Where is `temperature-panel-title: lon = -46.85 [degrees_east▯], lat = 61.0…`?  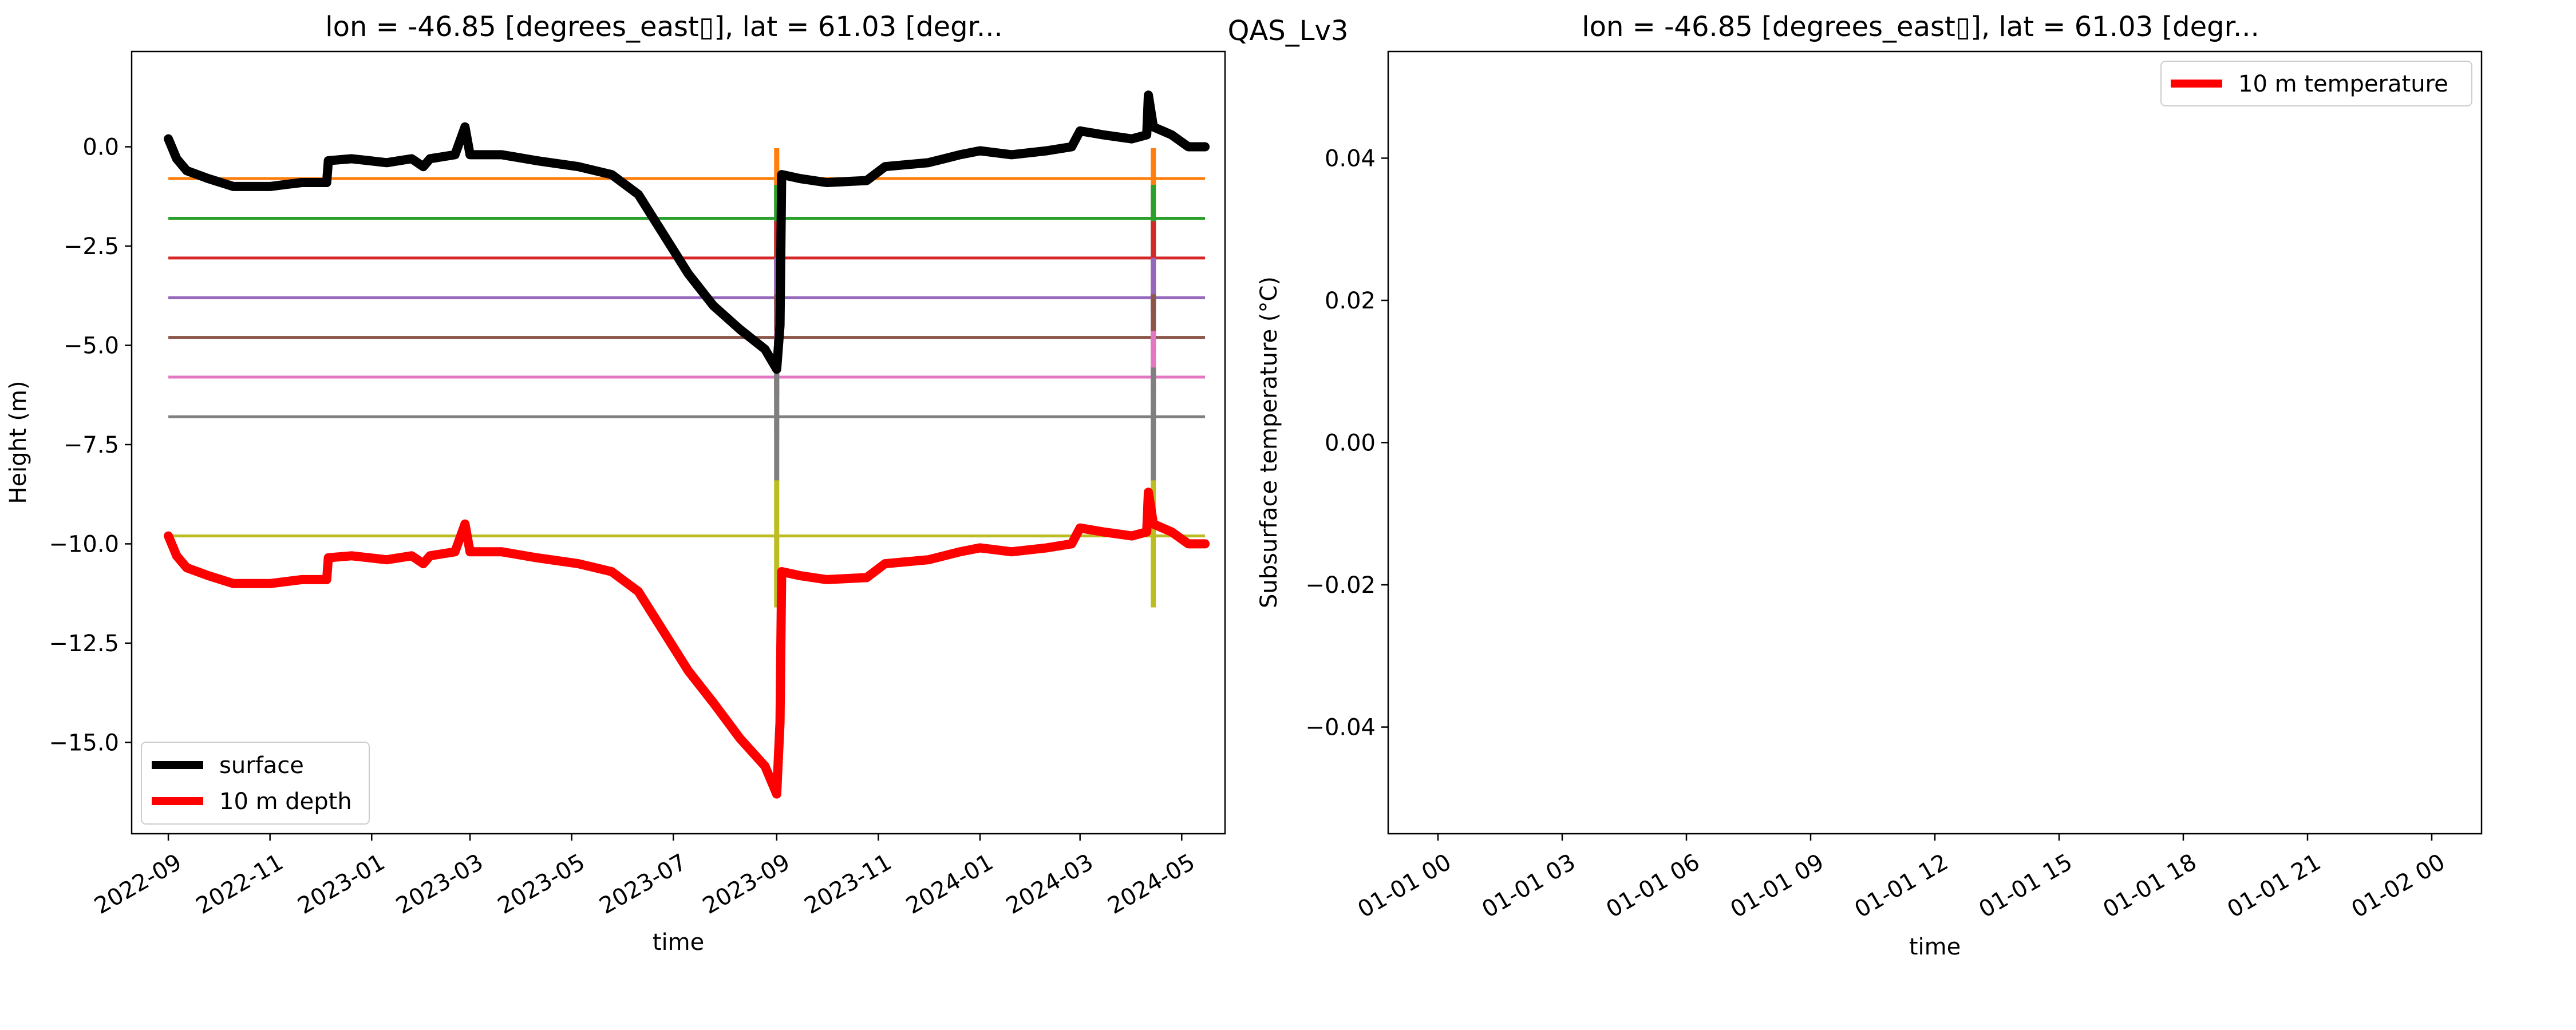
temperature-panel-title: lon = -46.85 [degrees_east▯], lat = 61.0… is located at coordinates (1920, 27).